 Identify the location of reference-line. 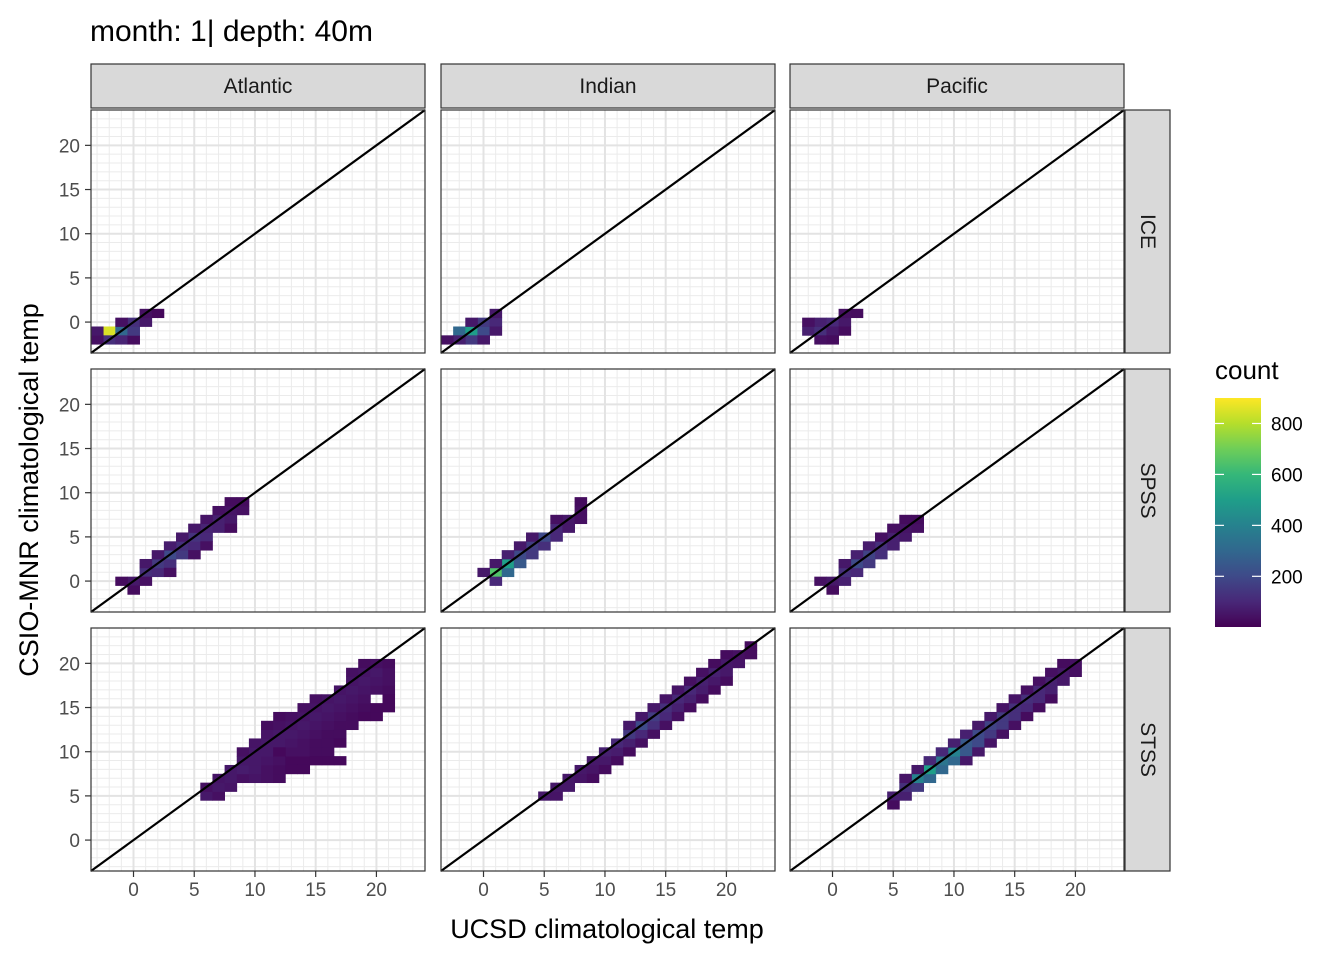
(608, 749).